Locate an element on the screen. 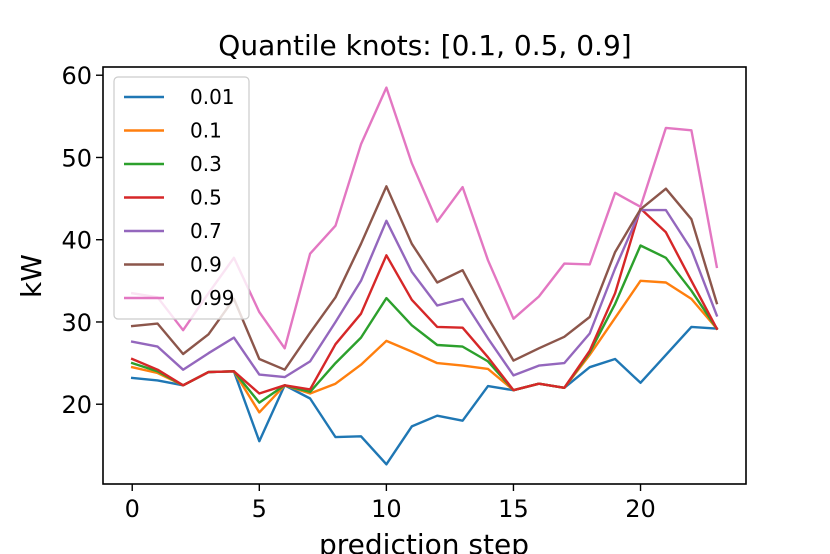  x-axis: 0 5 10 15 20 is located at coordinates (390, 503).